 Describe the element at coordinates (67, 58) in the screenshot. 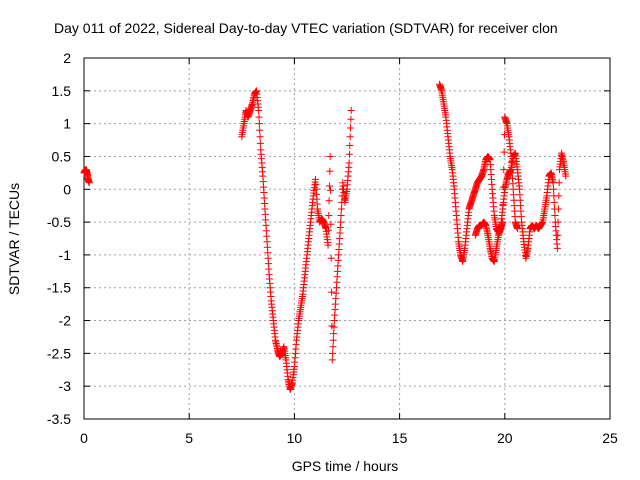

I see `y-tick-label: 2` at that location.